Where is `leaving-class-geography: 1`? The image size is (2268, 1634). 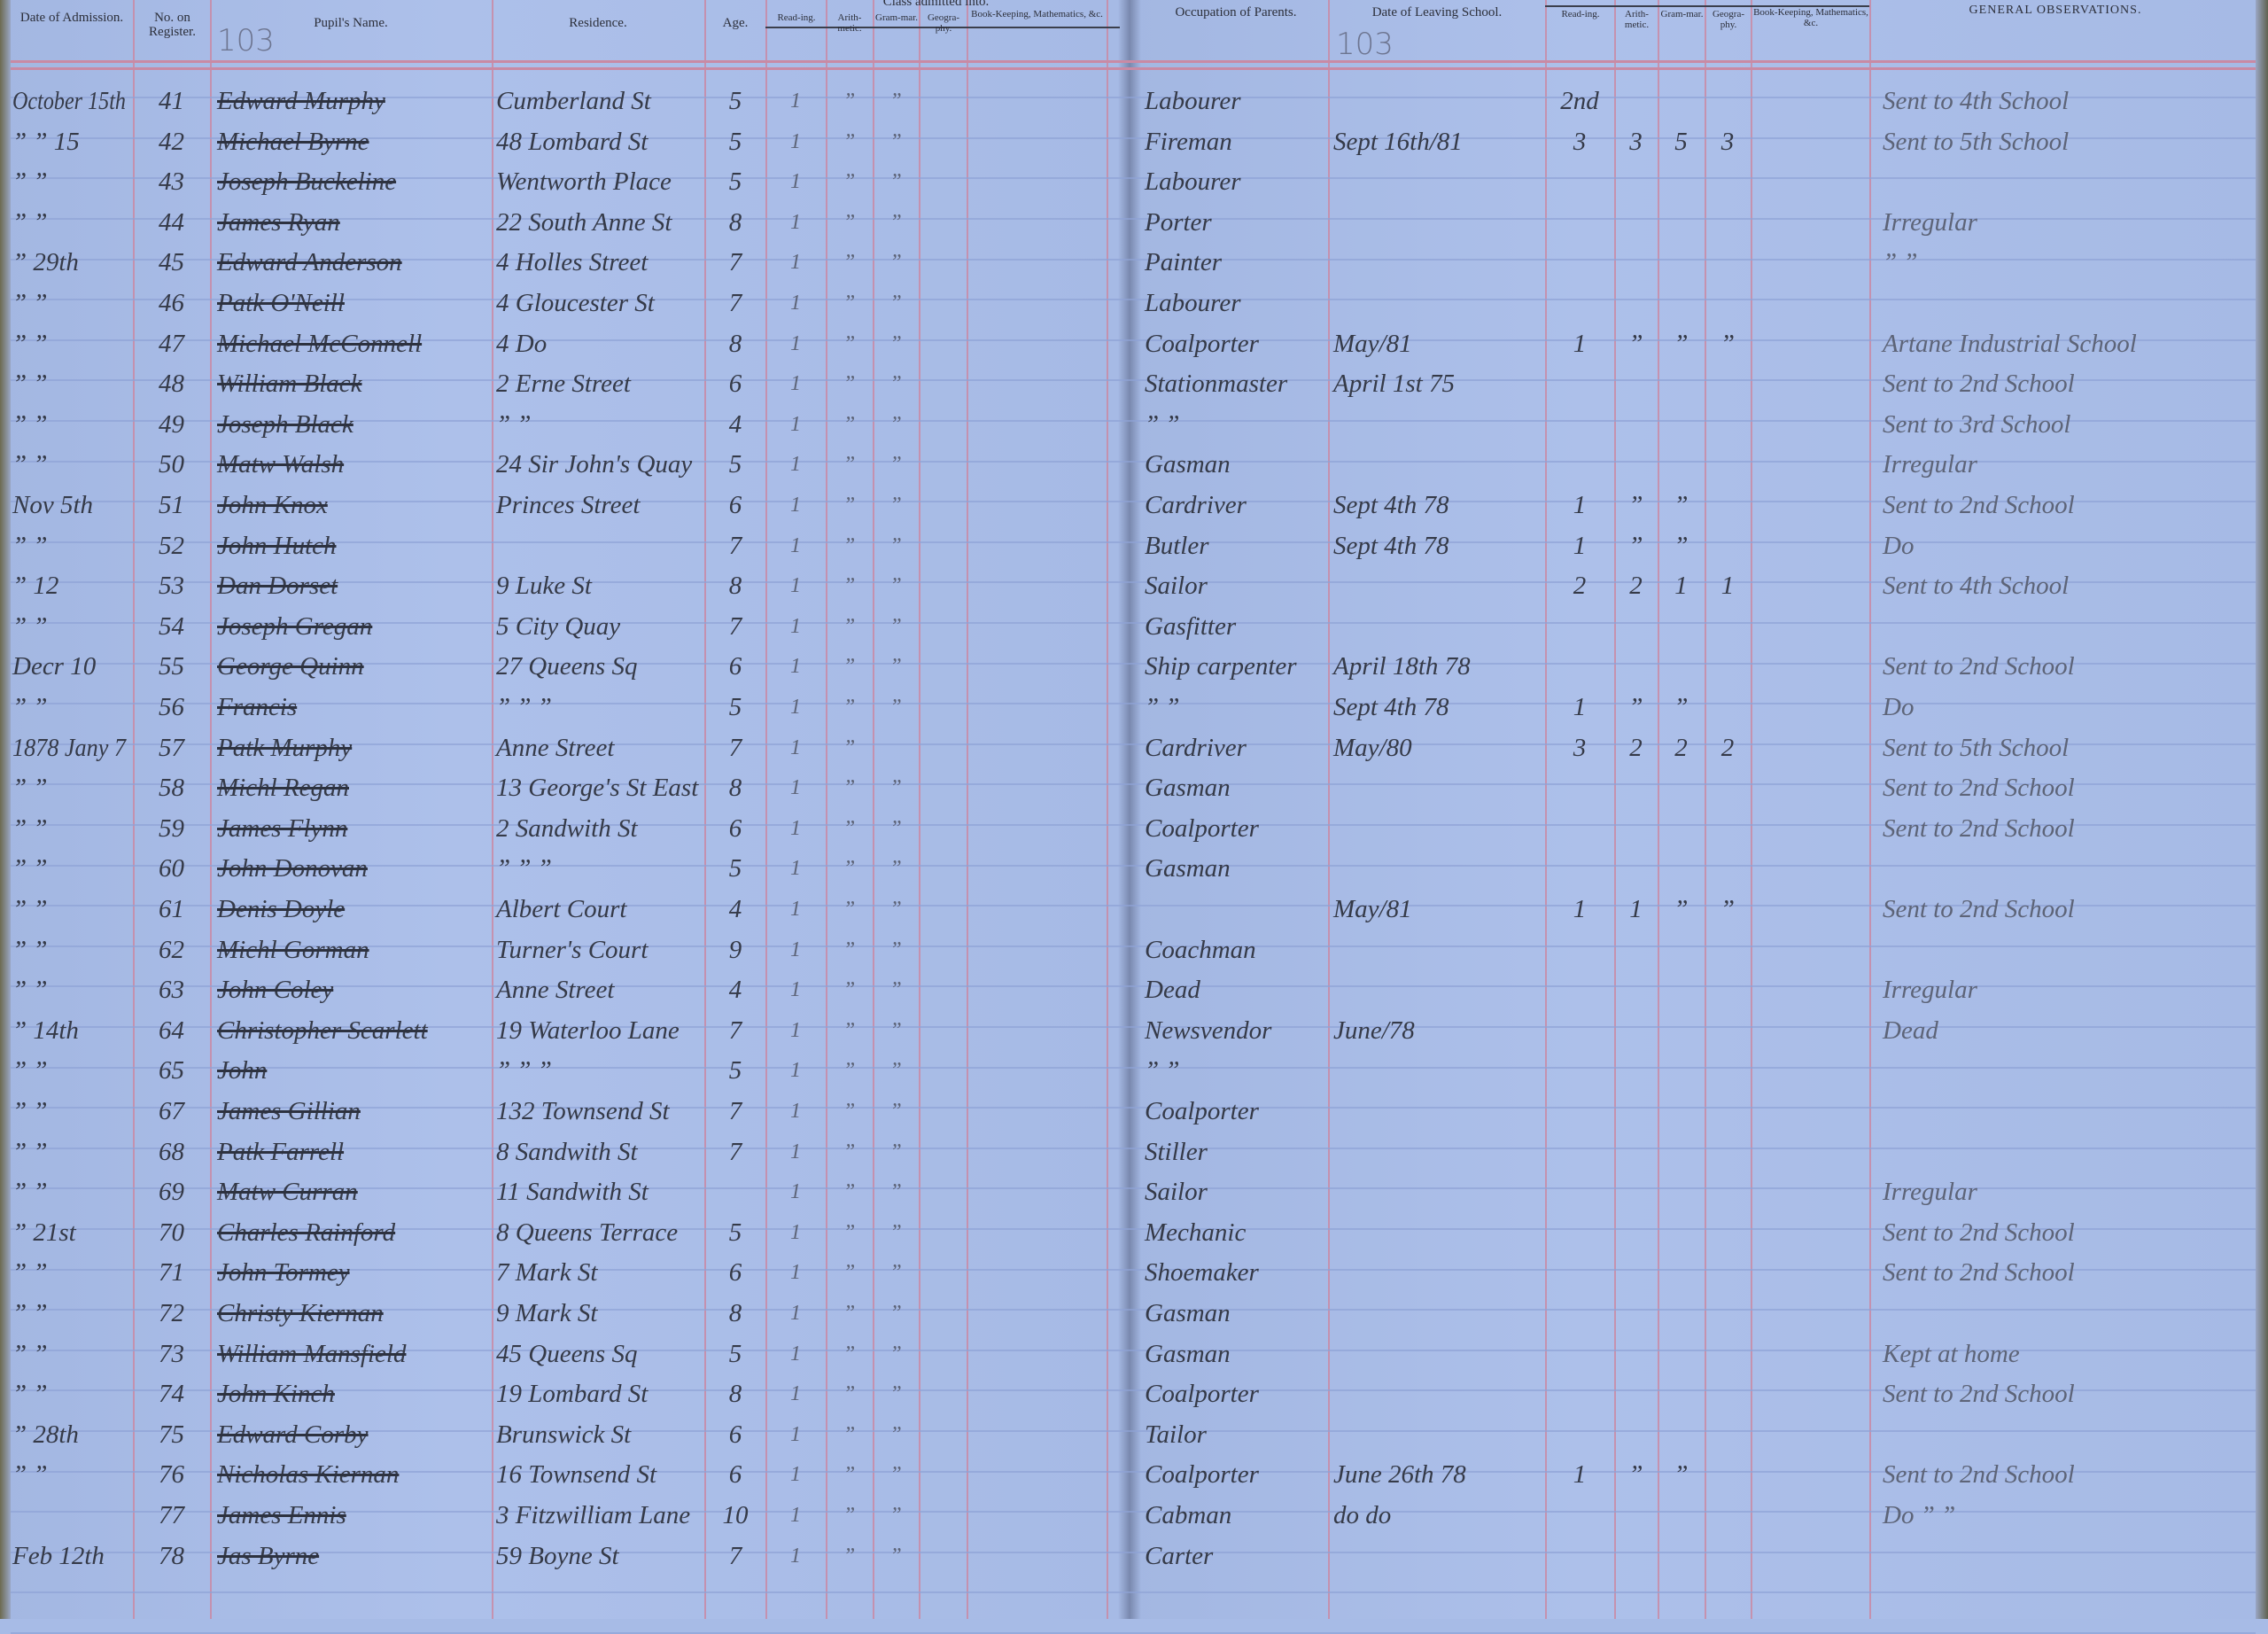
leaving-class-geography: 1 is located at coordinates (1727, 586).